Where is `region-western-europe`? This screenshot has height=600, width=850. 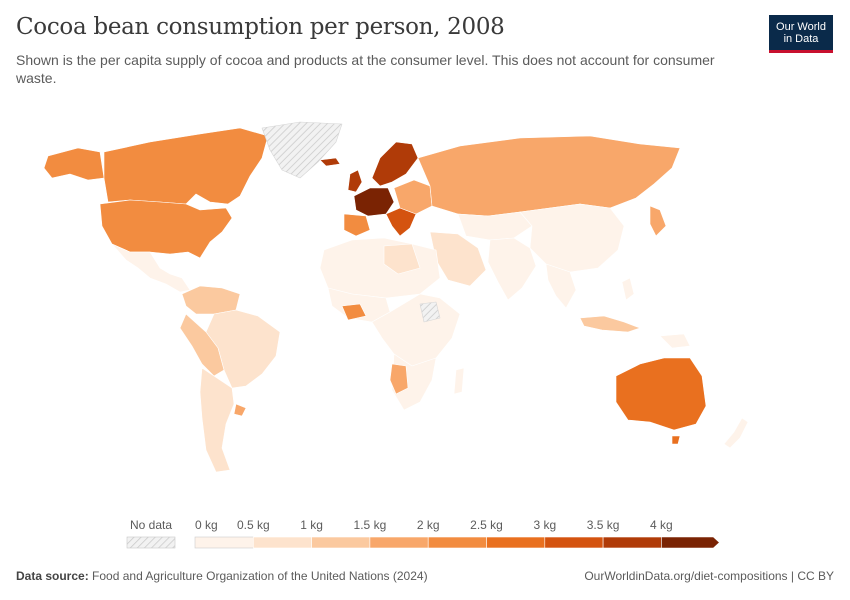
region-western-europe is located at coordinates (374, 202).